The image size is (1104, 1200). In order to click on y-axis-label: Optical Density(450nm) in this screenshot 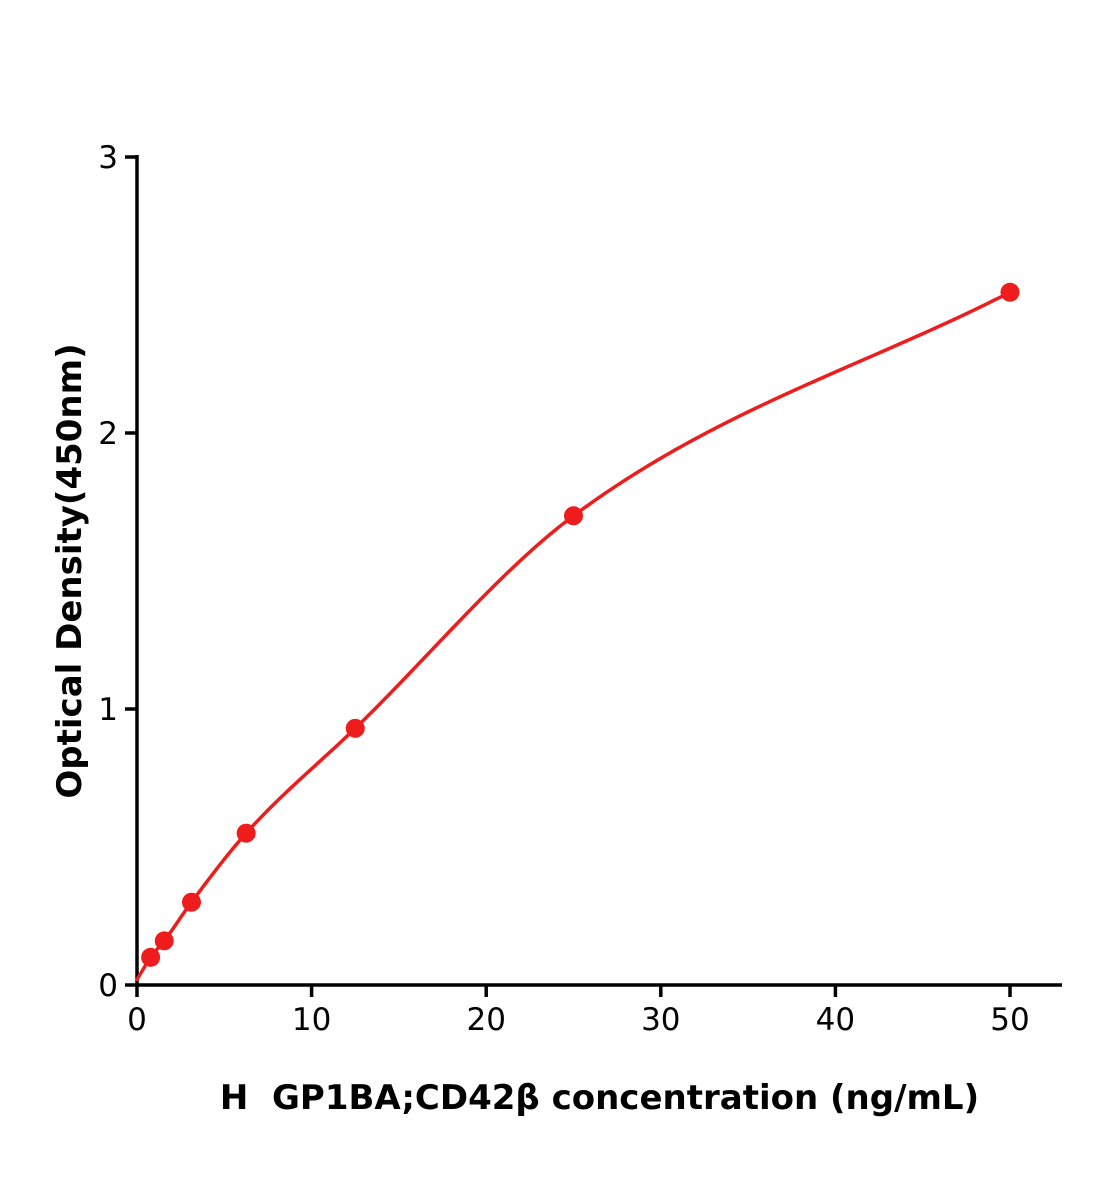, I will do `click(70, 571)`.